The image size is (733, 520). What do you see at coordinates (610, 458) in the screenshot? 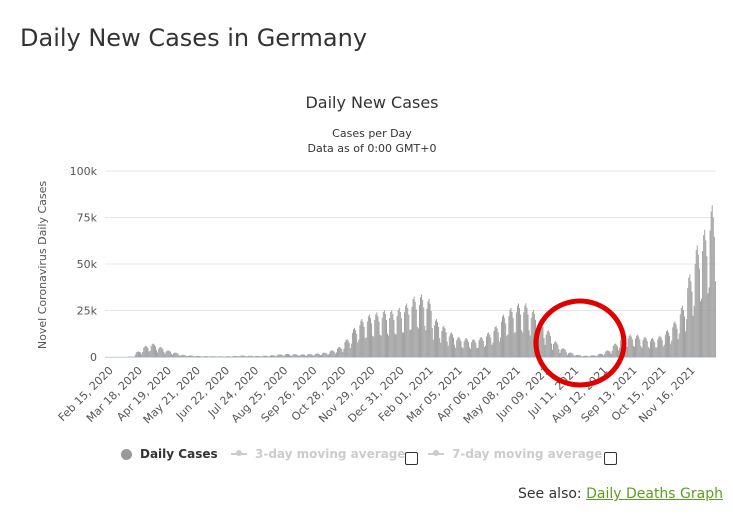
I see `checkbox-7-day-average` at bounding box center [610, 458].